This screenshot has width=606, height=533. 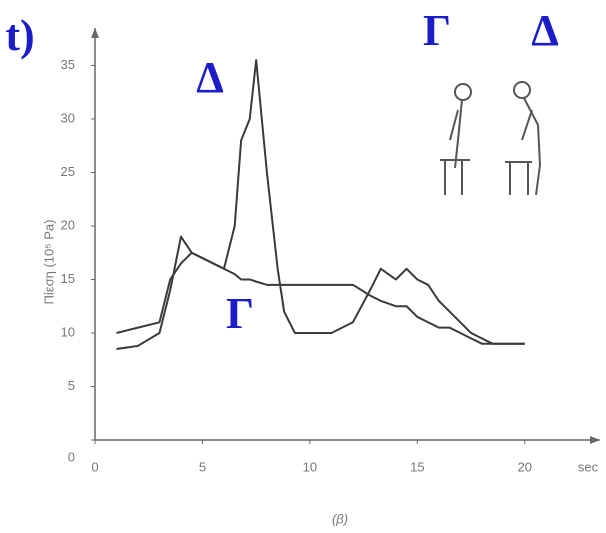 I want to click on x-axis-label: sec, so click(x=588, y=466).